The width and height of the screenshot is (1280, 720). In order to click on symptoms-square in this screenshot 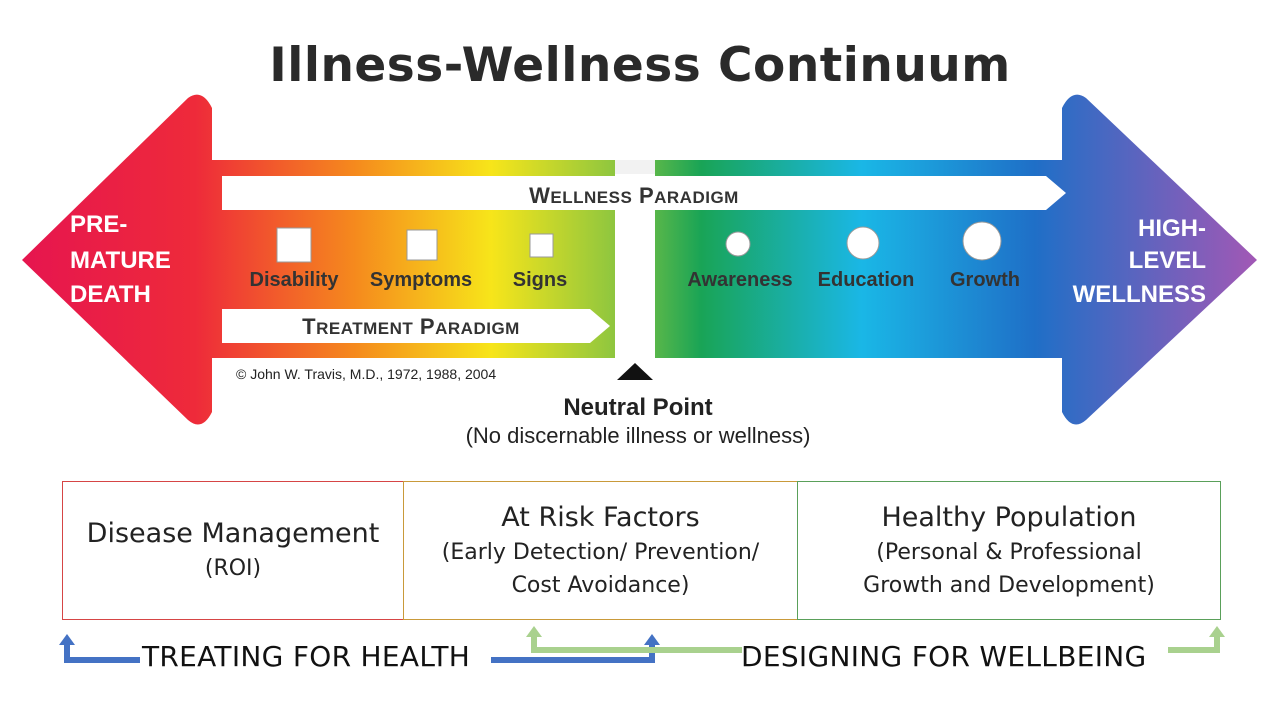, I will do `click(422, 245)`.